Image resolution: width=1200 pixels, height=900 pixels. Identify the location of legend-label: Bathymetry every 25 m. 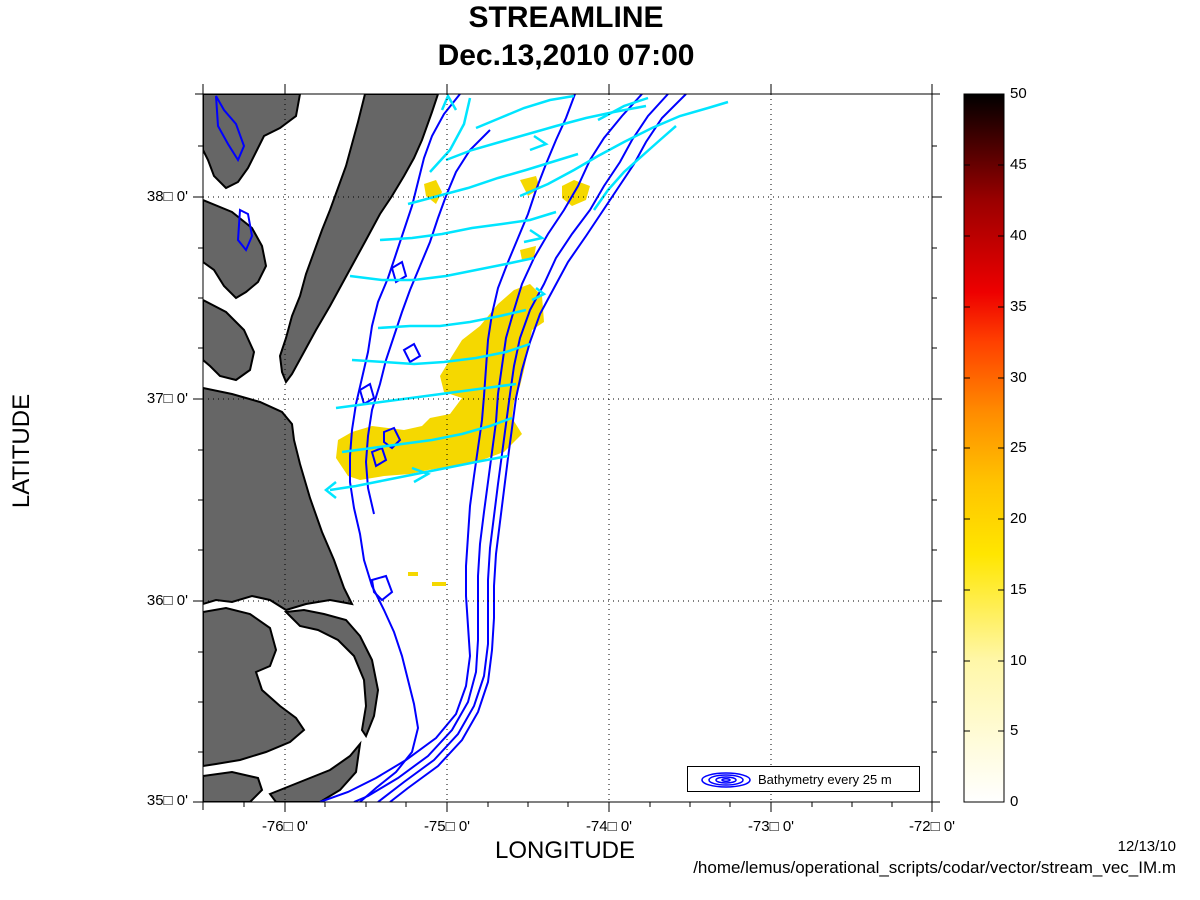
(825, 779).